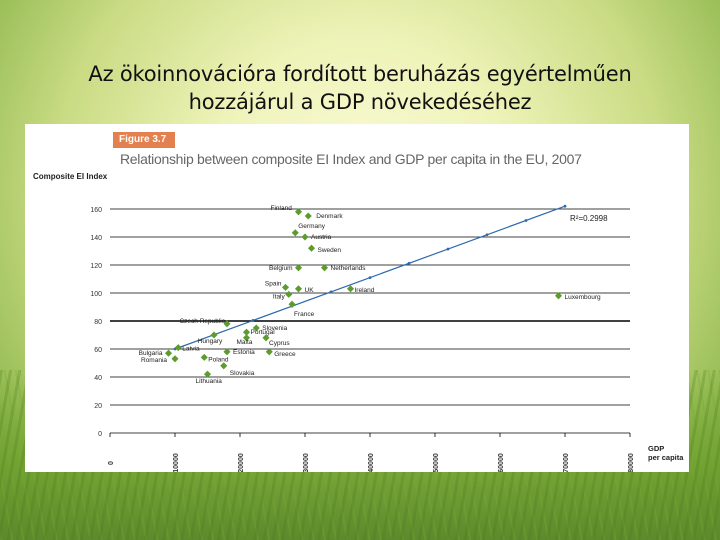 The width and height of the screenshot is (720, 540). Describe the element at coordinates (566, 462) in the screenshot. I see `x-tick-label: 70000` at that location.